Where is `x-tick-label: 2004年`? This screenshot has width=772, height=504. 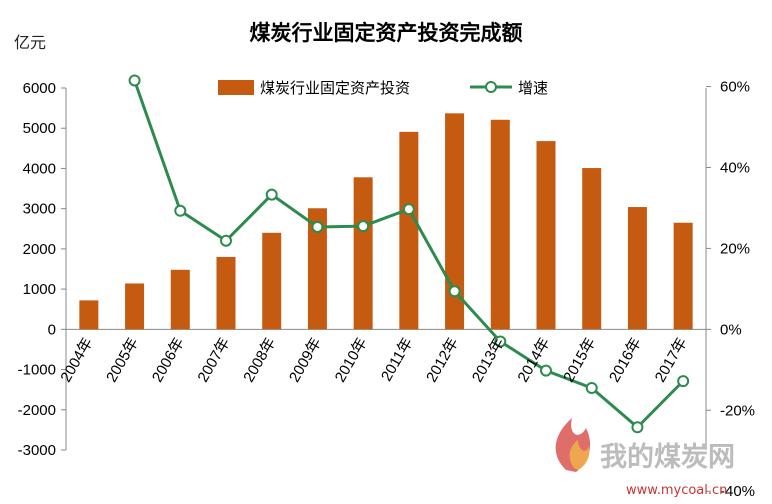 x-tick-label: 2004年 is located at coordinates (76, 360).